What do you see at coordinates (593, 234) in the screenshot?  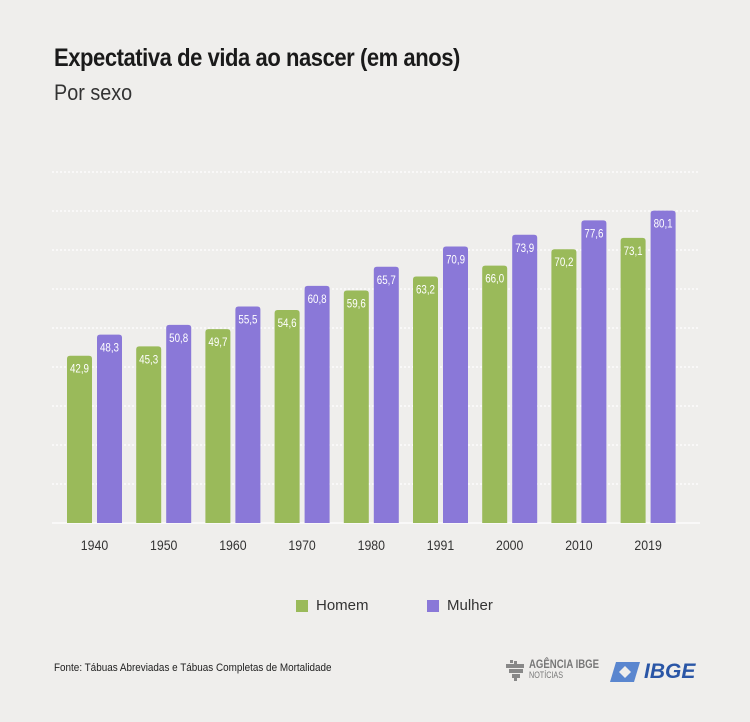 I see `data-label: 77,6` at bounding box center [593, 234].